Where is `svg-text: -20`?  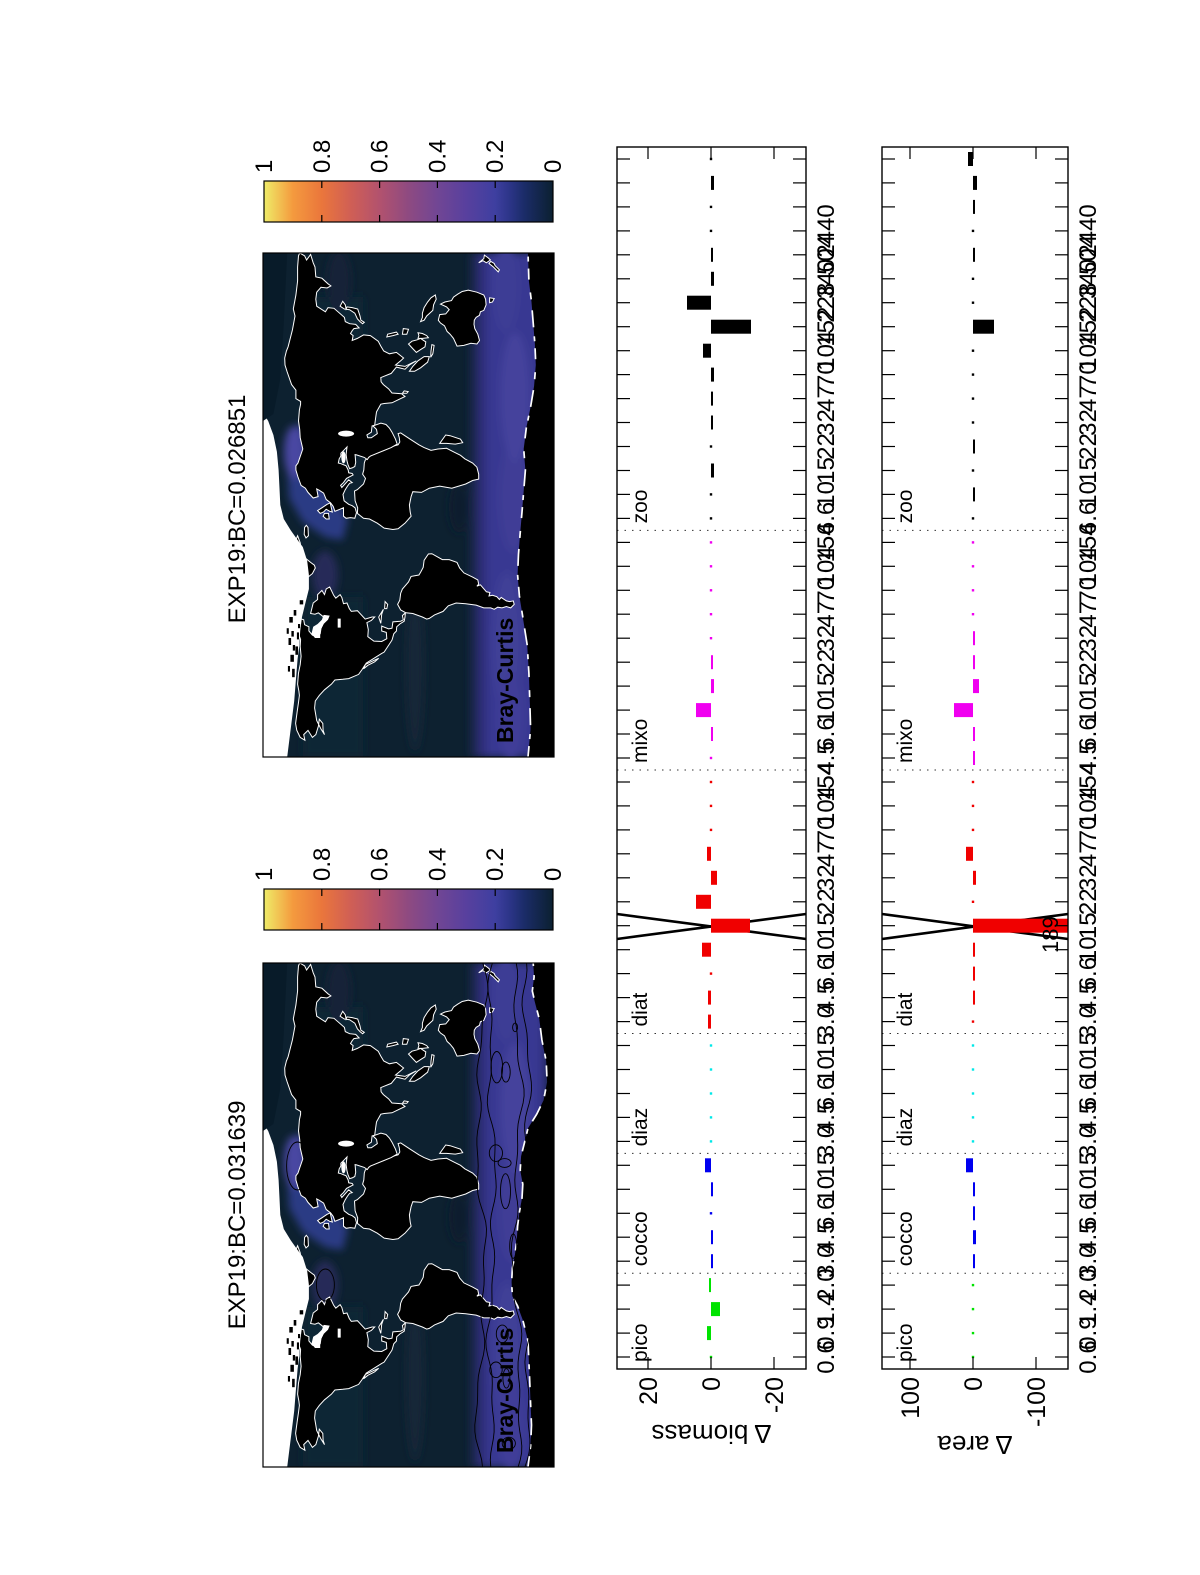
svg-text: -20 is located at coordinates (775, 1395).